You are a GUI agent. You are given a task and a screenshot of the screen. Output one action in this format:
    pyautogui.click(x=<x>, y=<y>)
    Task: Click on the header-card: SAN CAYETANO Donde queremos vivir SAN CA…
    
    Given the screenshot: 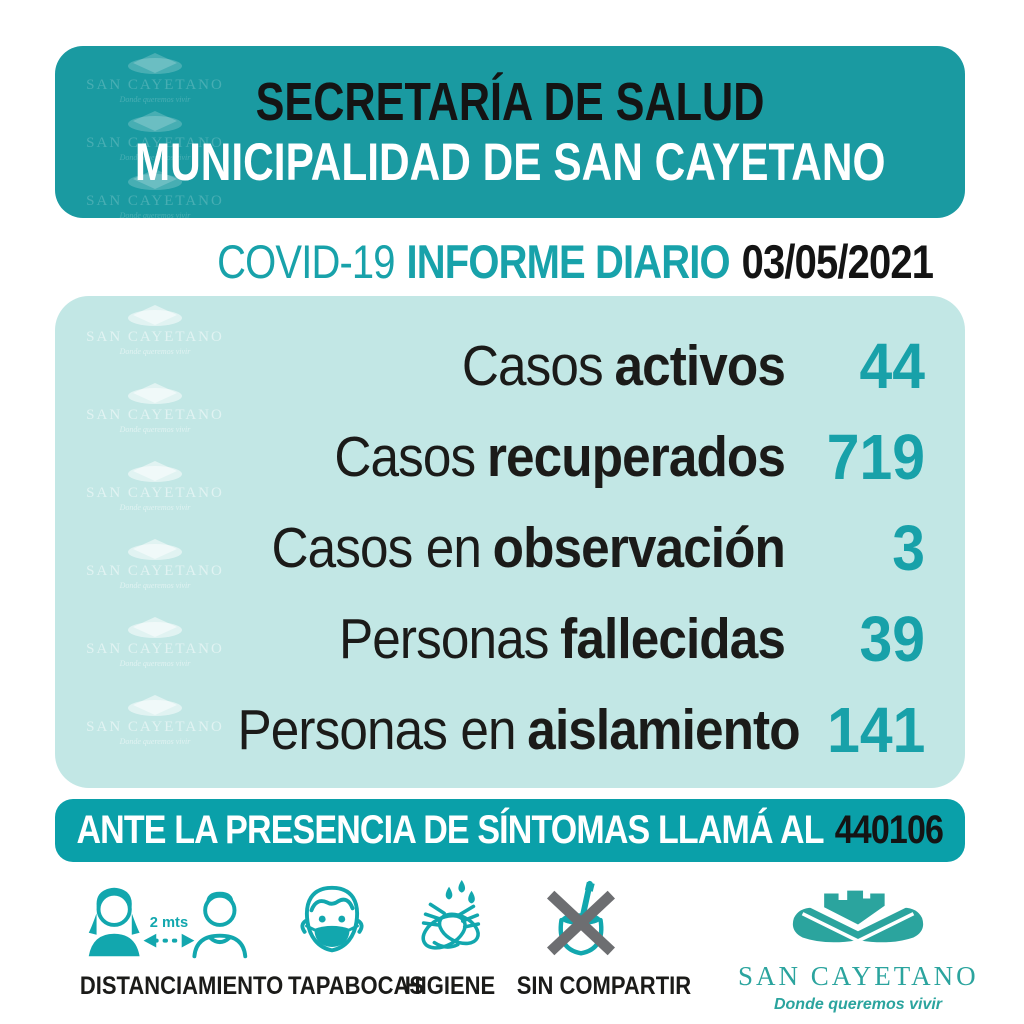 What is the action you would take?
    pyautogui.click(x=510, y=132)
    